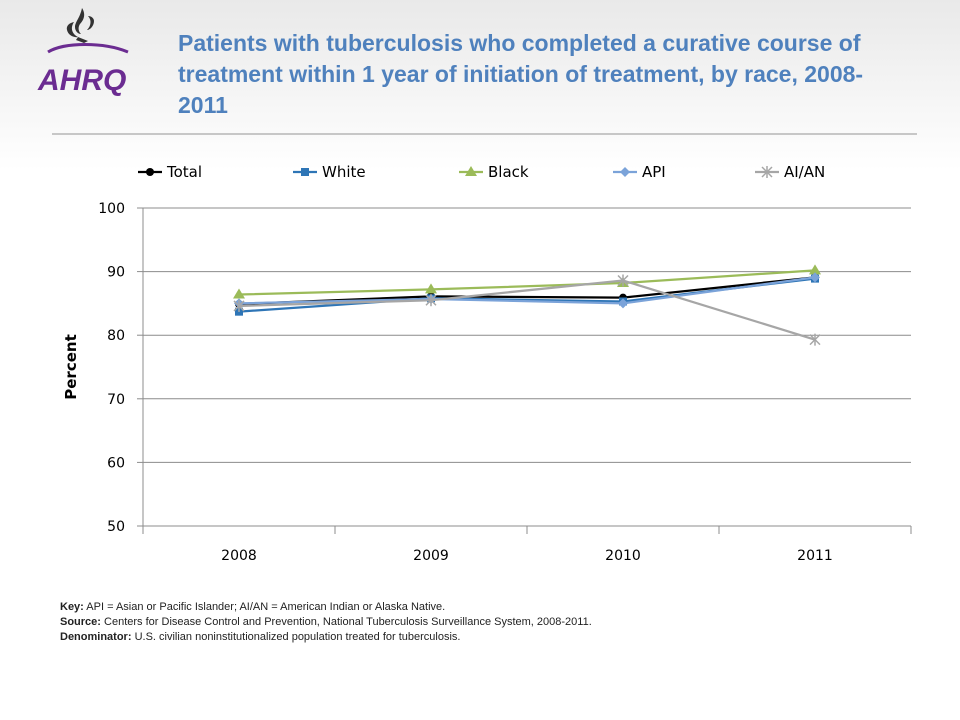  Describe the element at coordinates (116, 463) in the screenshot. I see `y-tick-label: 60` at that location.